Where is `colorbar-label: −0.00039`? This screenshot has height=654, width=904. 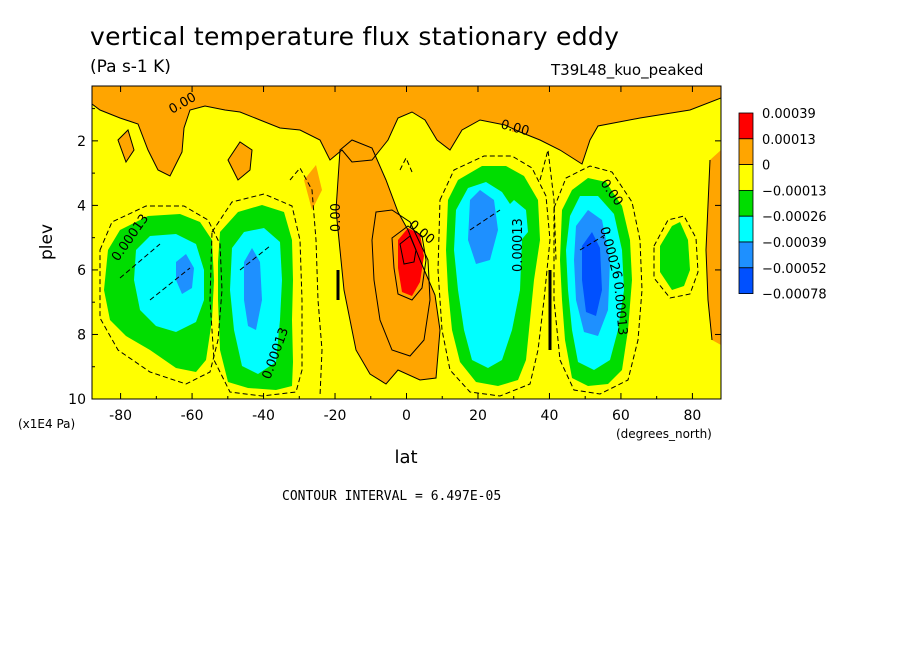
colorbar-label: −0.00039 is located at coordinates (794, 243).